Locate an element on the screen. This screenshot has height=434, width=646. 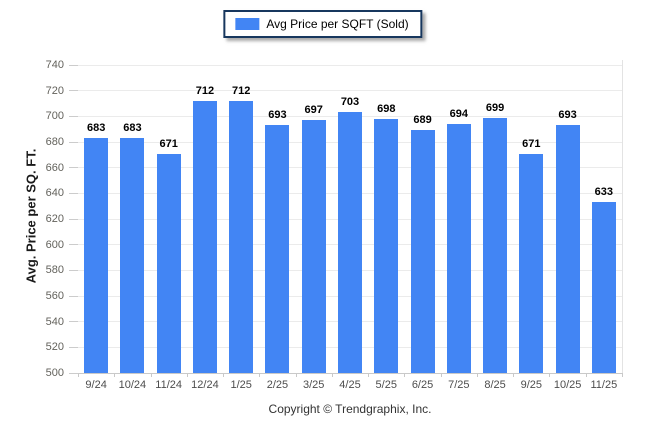
bar-10/25 is located at coordinates (567, 249).